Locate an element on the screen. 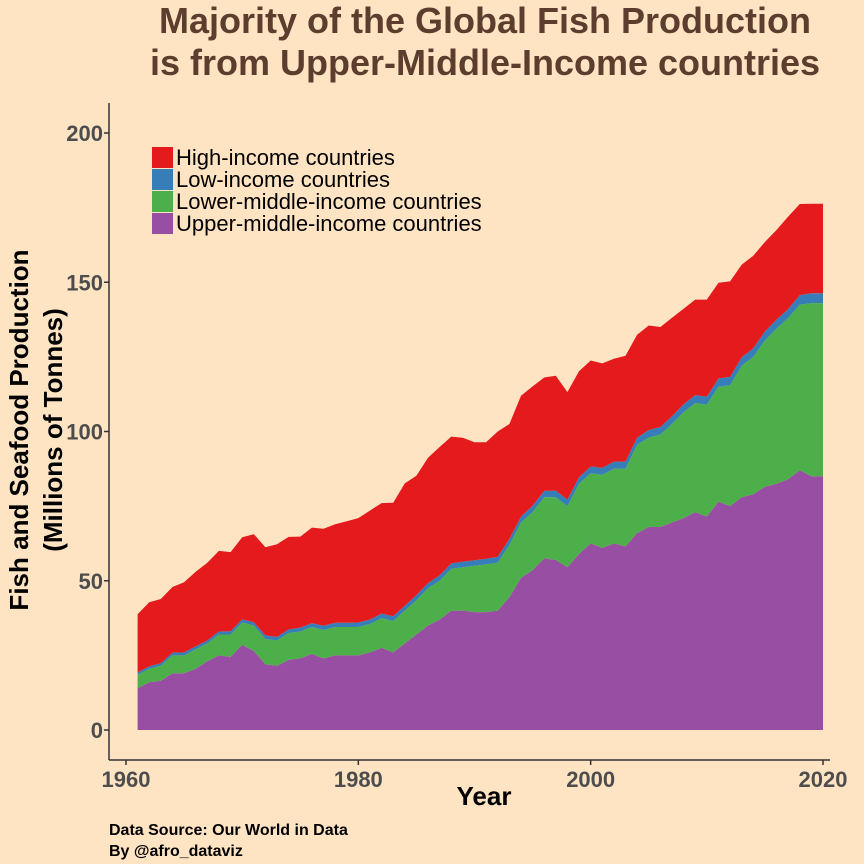  legend-label: Upper-middle-income countries is located at coordinates (329, 223).